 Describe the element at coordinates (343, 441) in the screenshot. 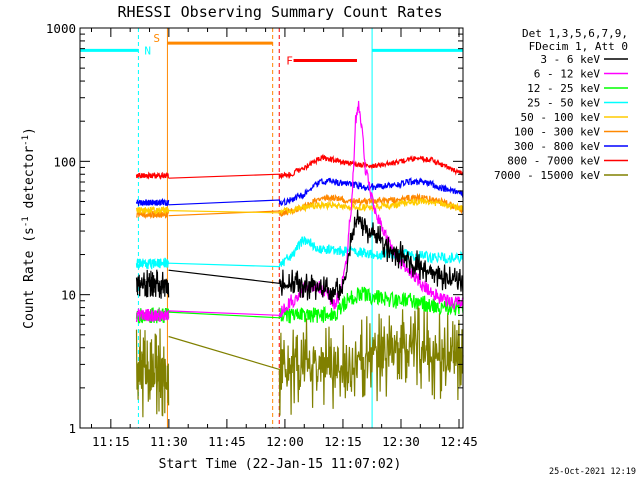

I see `x-tick-label-4: 12:15` at that location.